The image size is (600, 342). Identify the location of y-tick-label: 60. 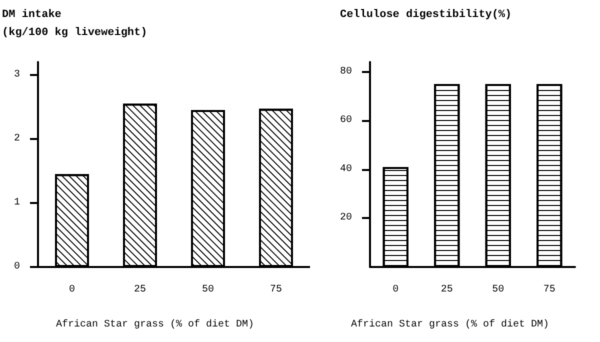
(346, 120).